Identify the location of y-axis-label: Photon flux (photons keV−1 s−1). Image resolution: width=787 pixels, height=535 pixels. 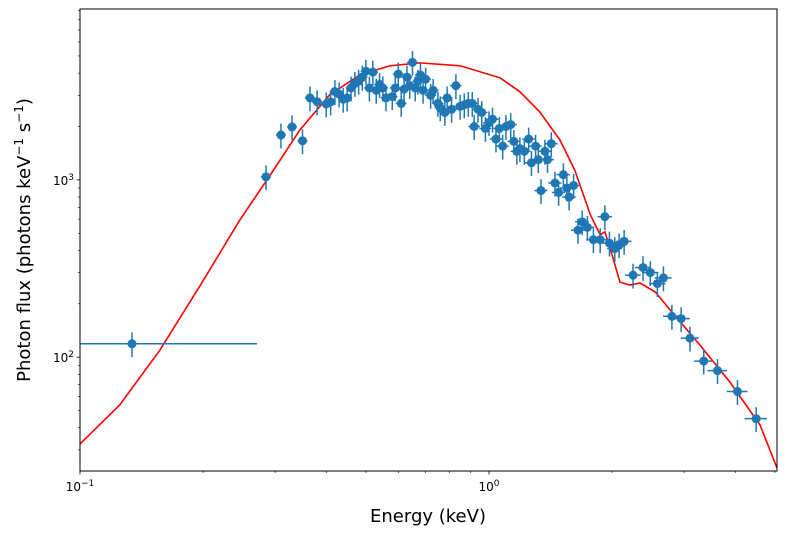
(23, 240).